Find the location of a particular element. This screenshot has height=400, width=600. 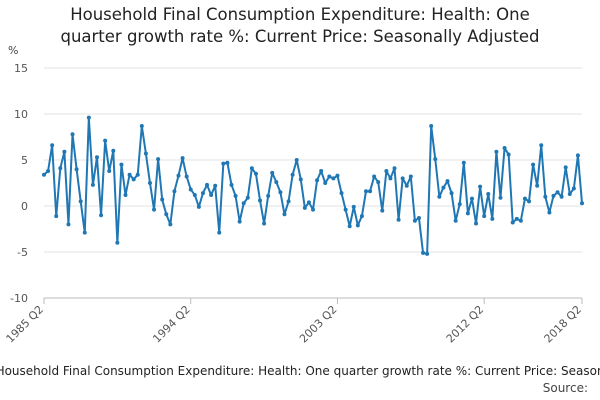

y-tick-label: 5 is located at coordinates (24, 160).